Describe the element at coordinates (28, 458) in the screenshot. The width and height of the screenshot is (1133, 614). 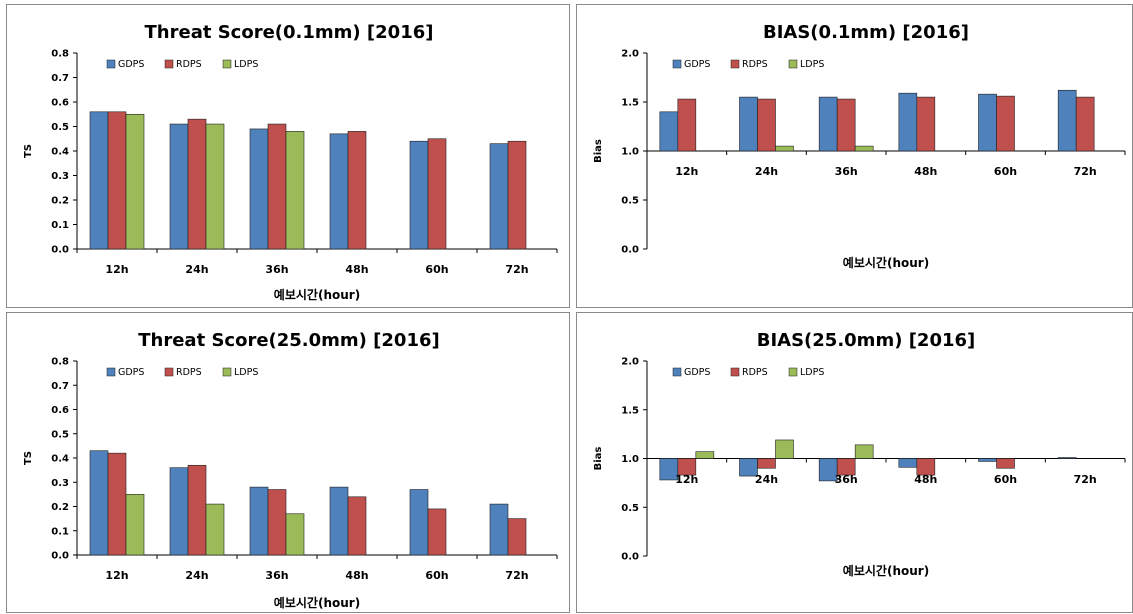
I see `y-axis-label: TS` at that location.